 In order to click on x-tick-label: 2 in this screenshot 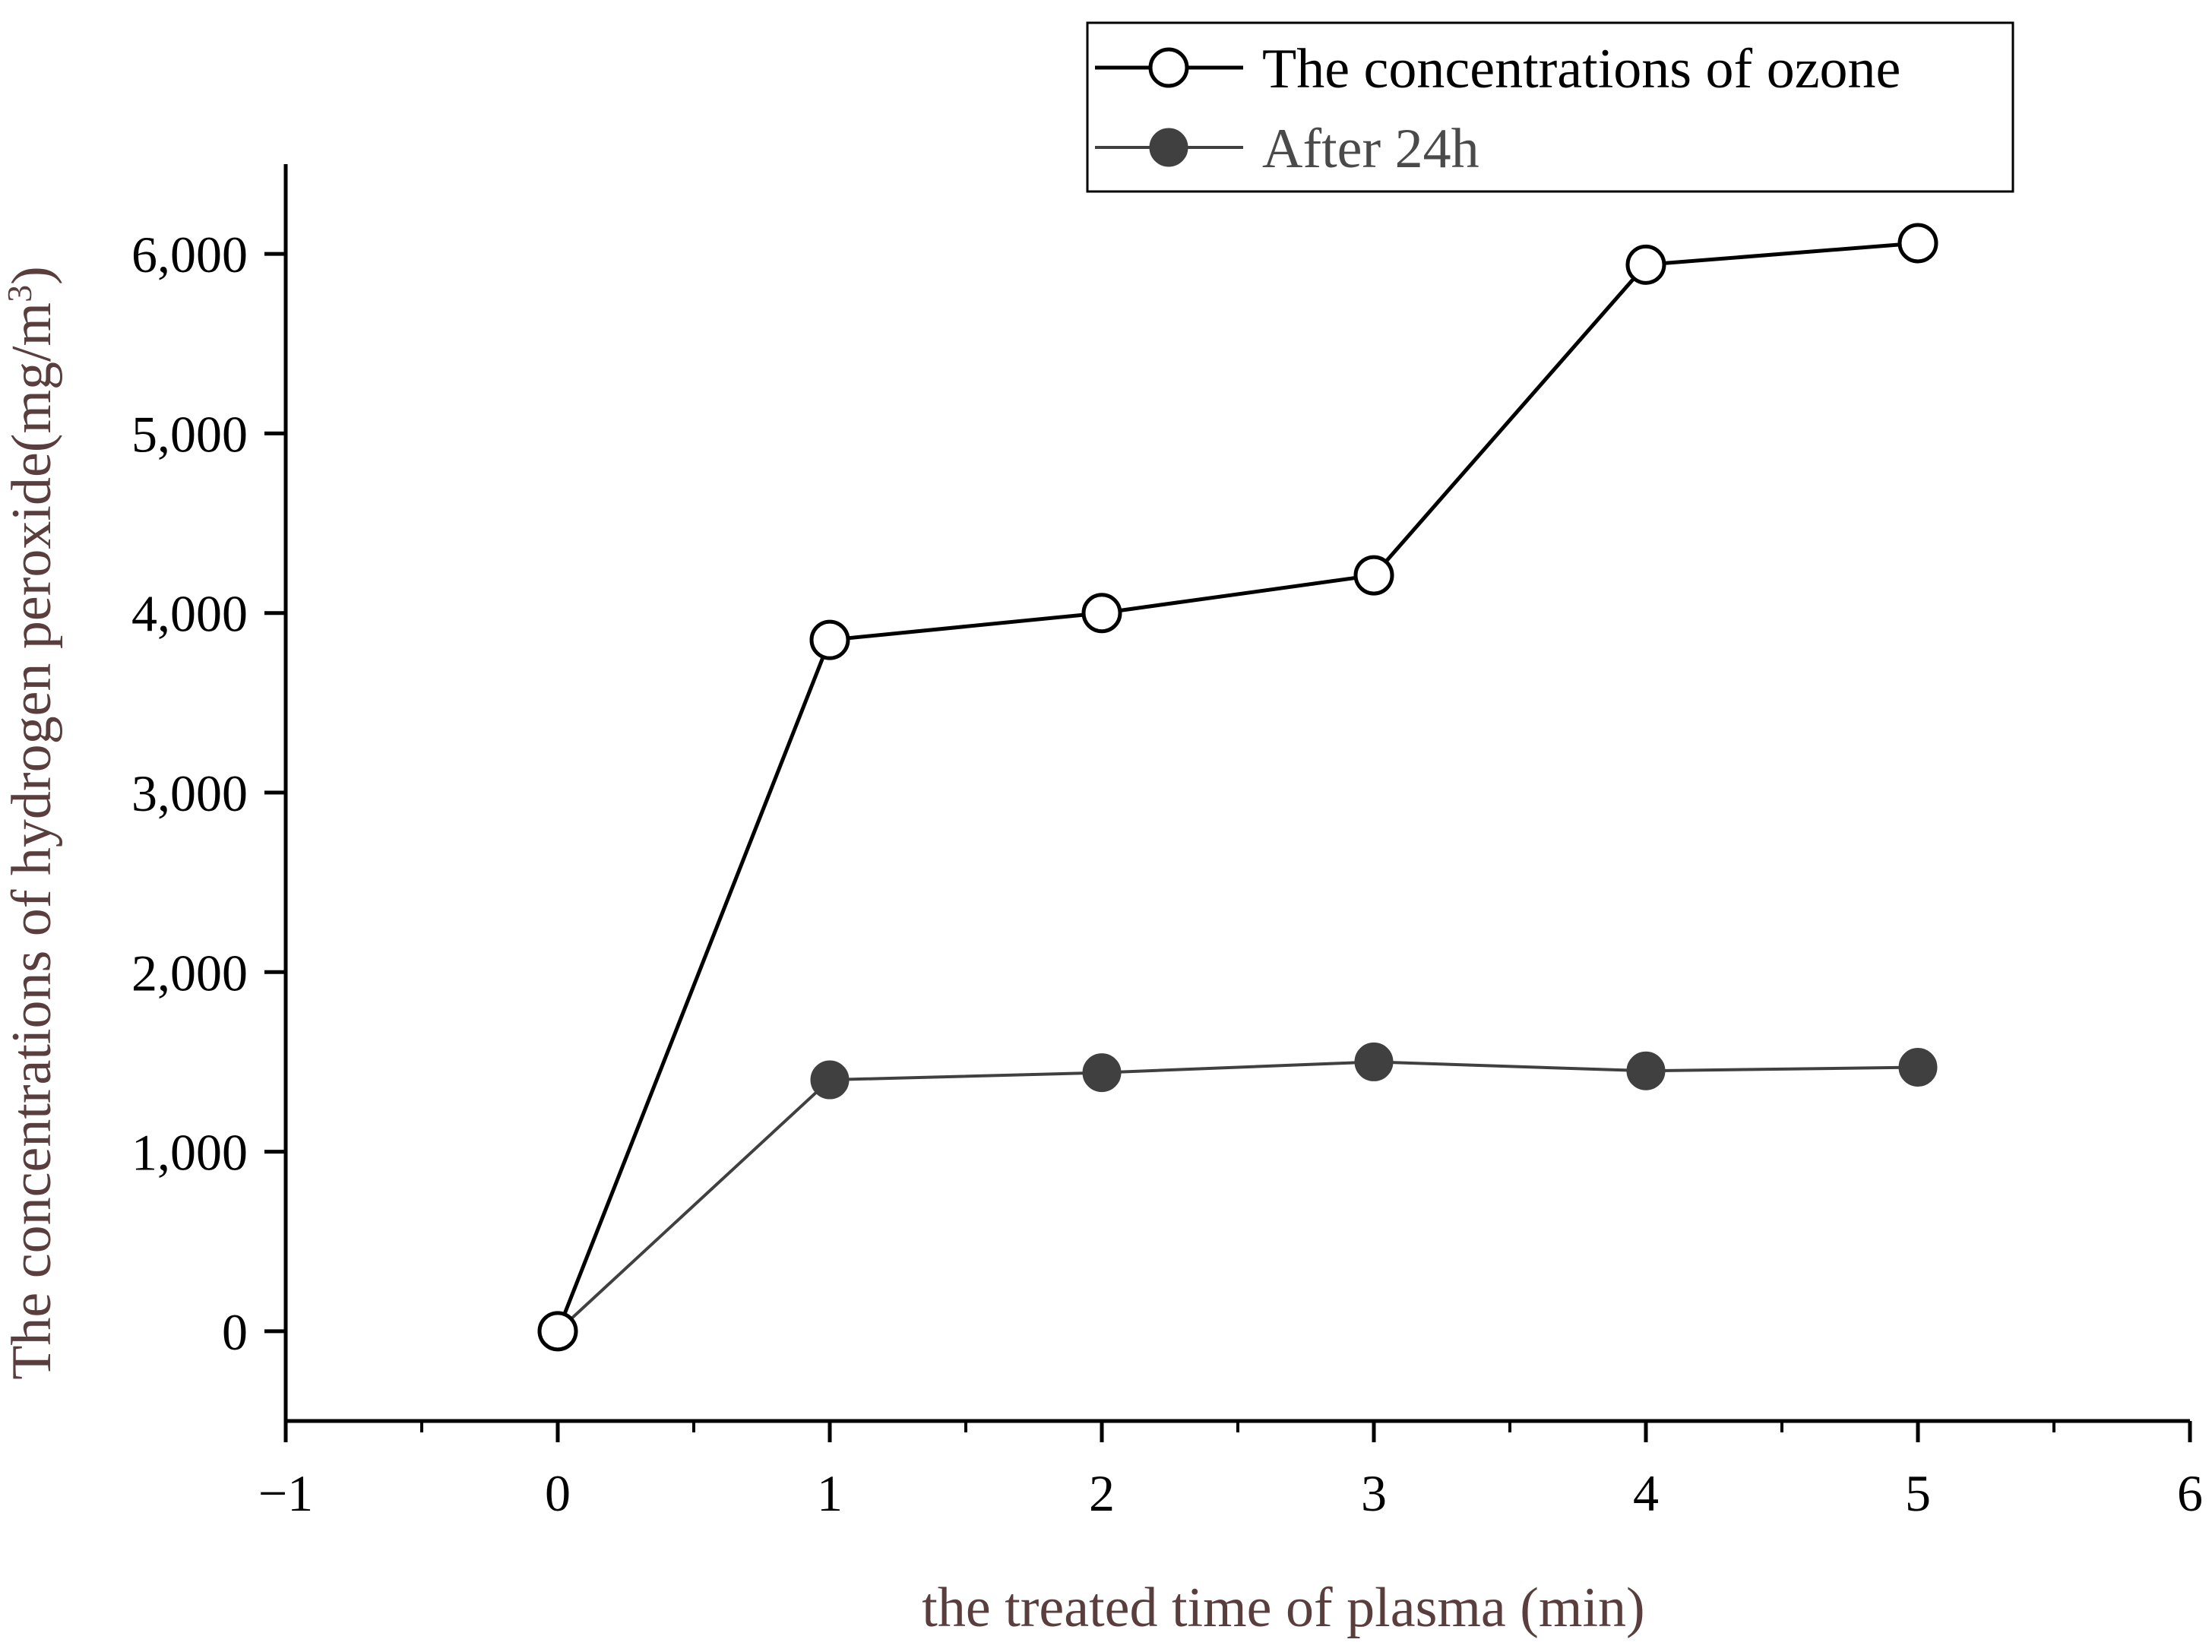, I will do `click(1102, 1493)`.